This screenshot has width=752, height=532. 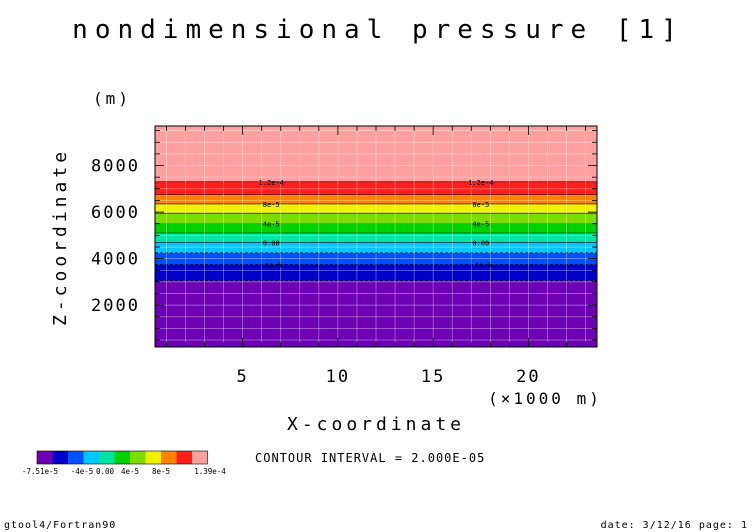 What do you see at coordinates (60, 237) in the screenshot?
I see `y-axis-label: Z-coordinate` at bounding box center [60, 237].